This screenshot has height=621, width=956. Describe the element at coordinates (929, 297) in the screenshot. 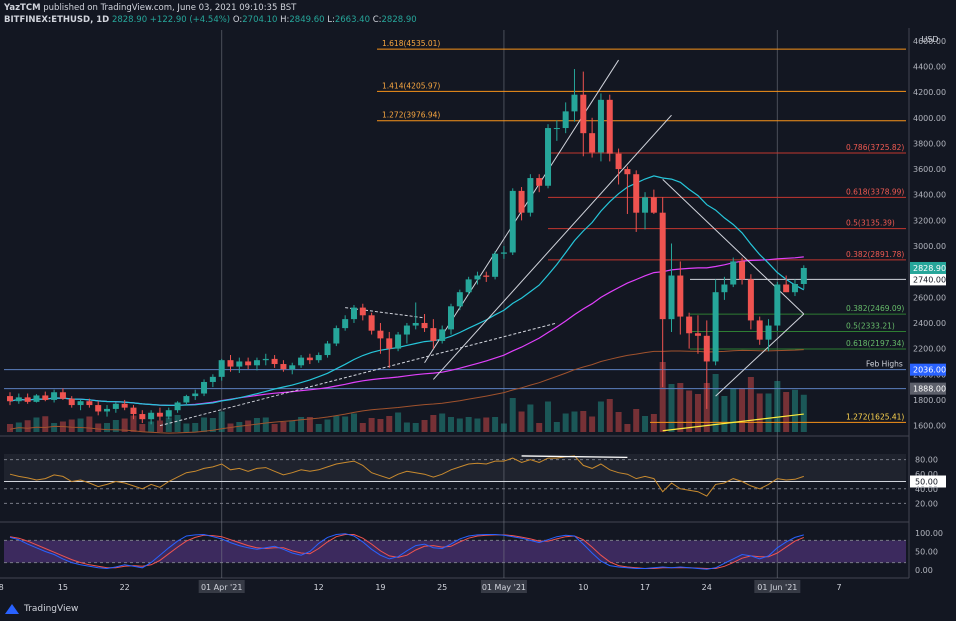

I see `price-tick: 2600.00` at that location.